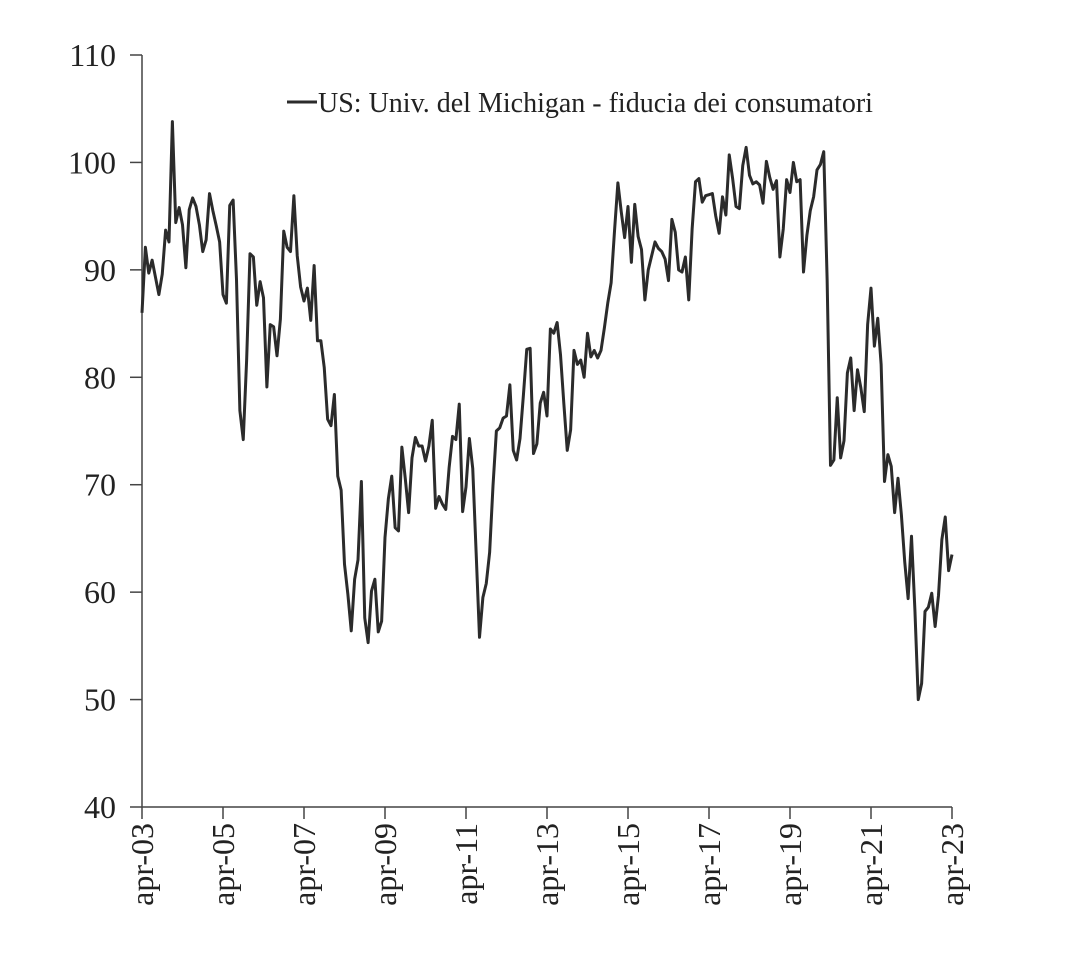 The width and height of the screenshot is (1078, 969). I want to click on x-tick-label: apr-21, so click(871, 864).